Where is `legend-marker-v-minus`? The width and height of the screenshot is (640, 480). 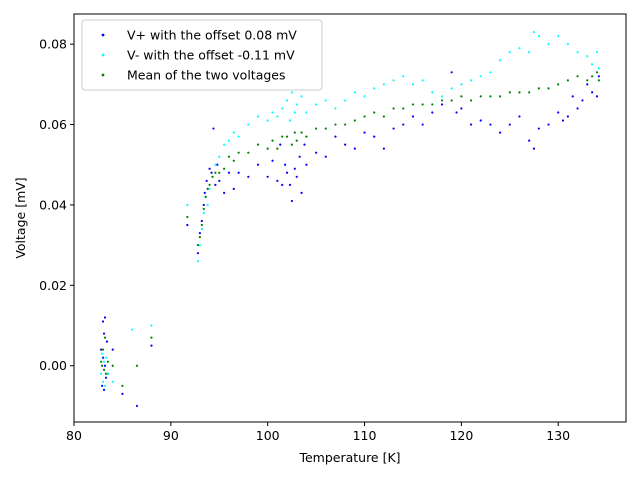
legend-marker-v-minus is located at coordinates (103, 55).